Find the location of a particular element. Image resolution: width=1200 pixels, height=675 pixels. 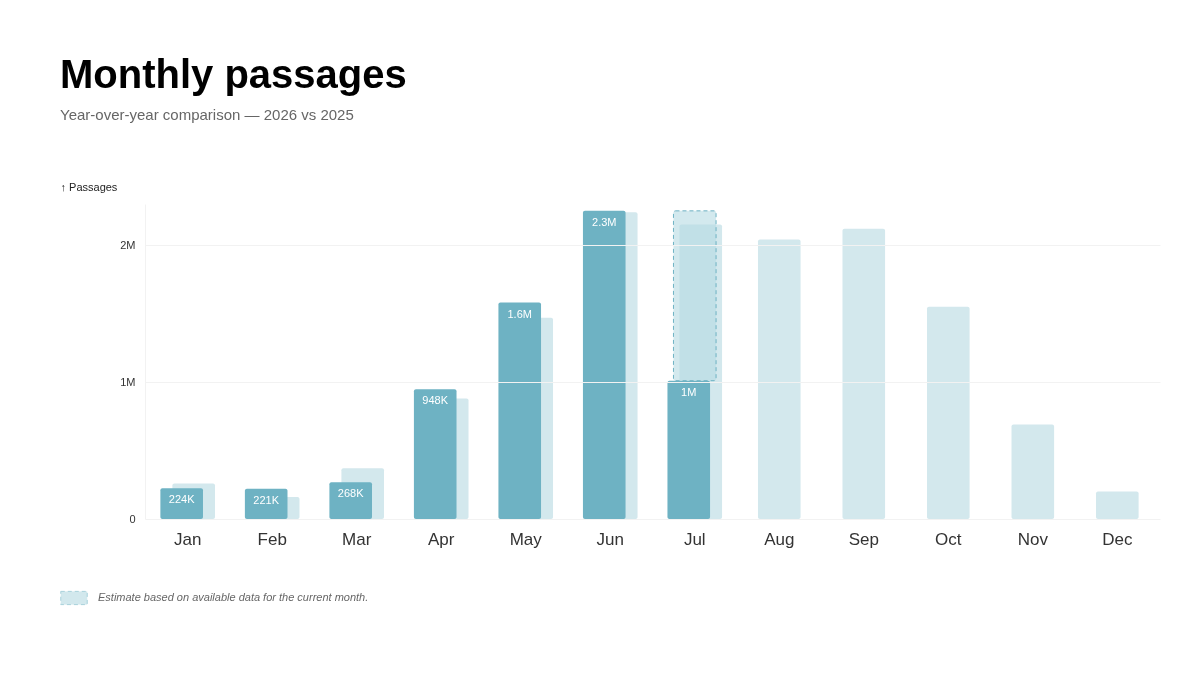

y-tick-label: 0 is located at coordinates (132, 518).